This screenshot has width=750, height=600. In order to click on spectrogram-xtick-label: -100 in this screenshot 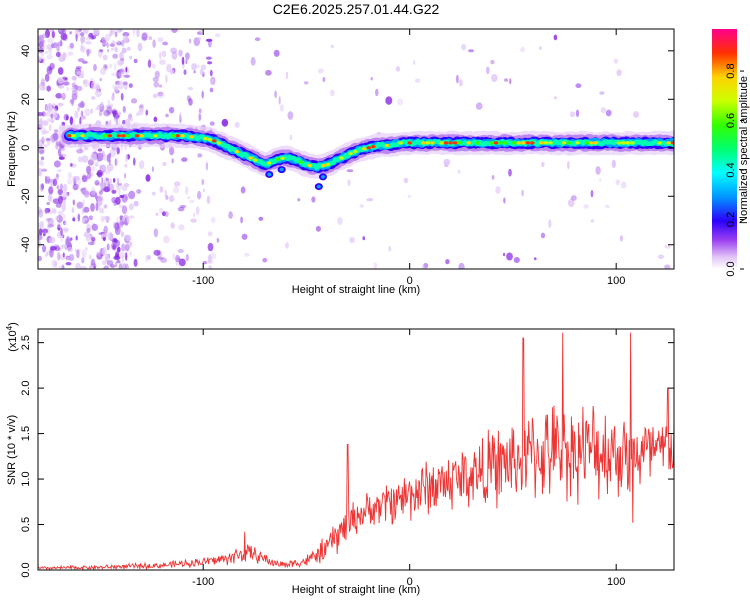, I will do `click(203, 281)`.